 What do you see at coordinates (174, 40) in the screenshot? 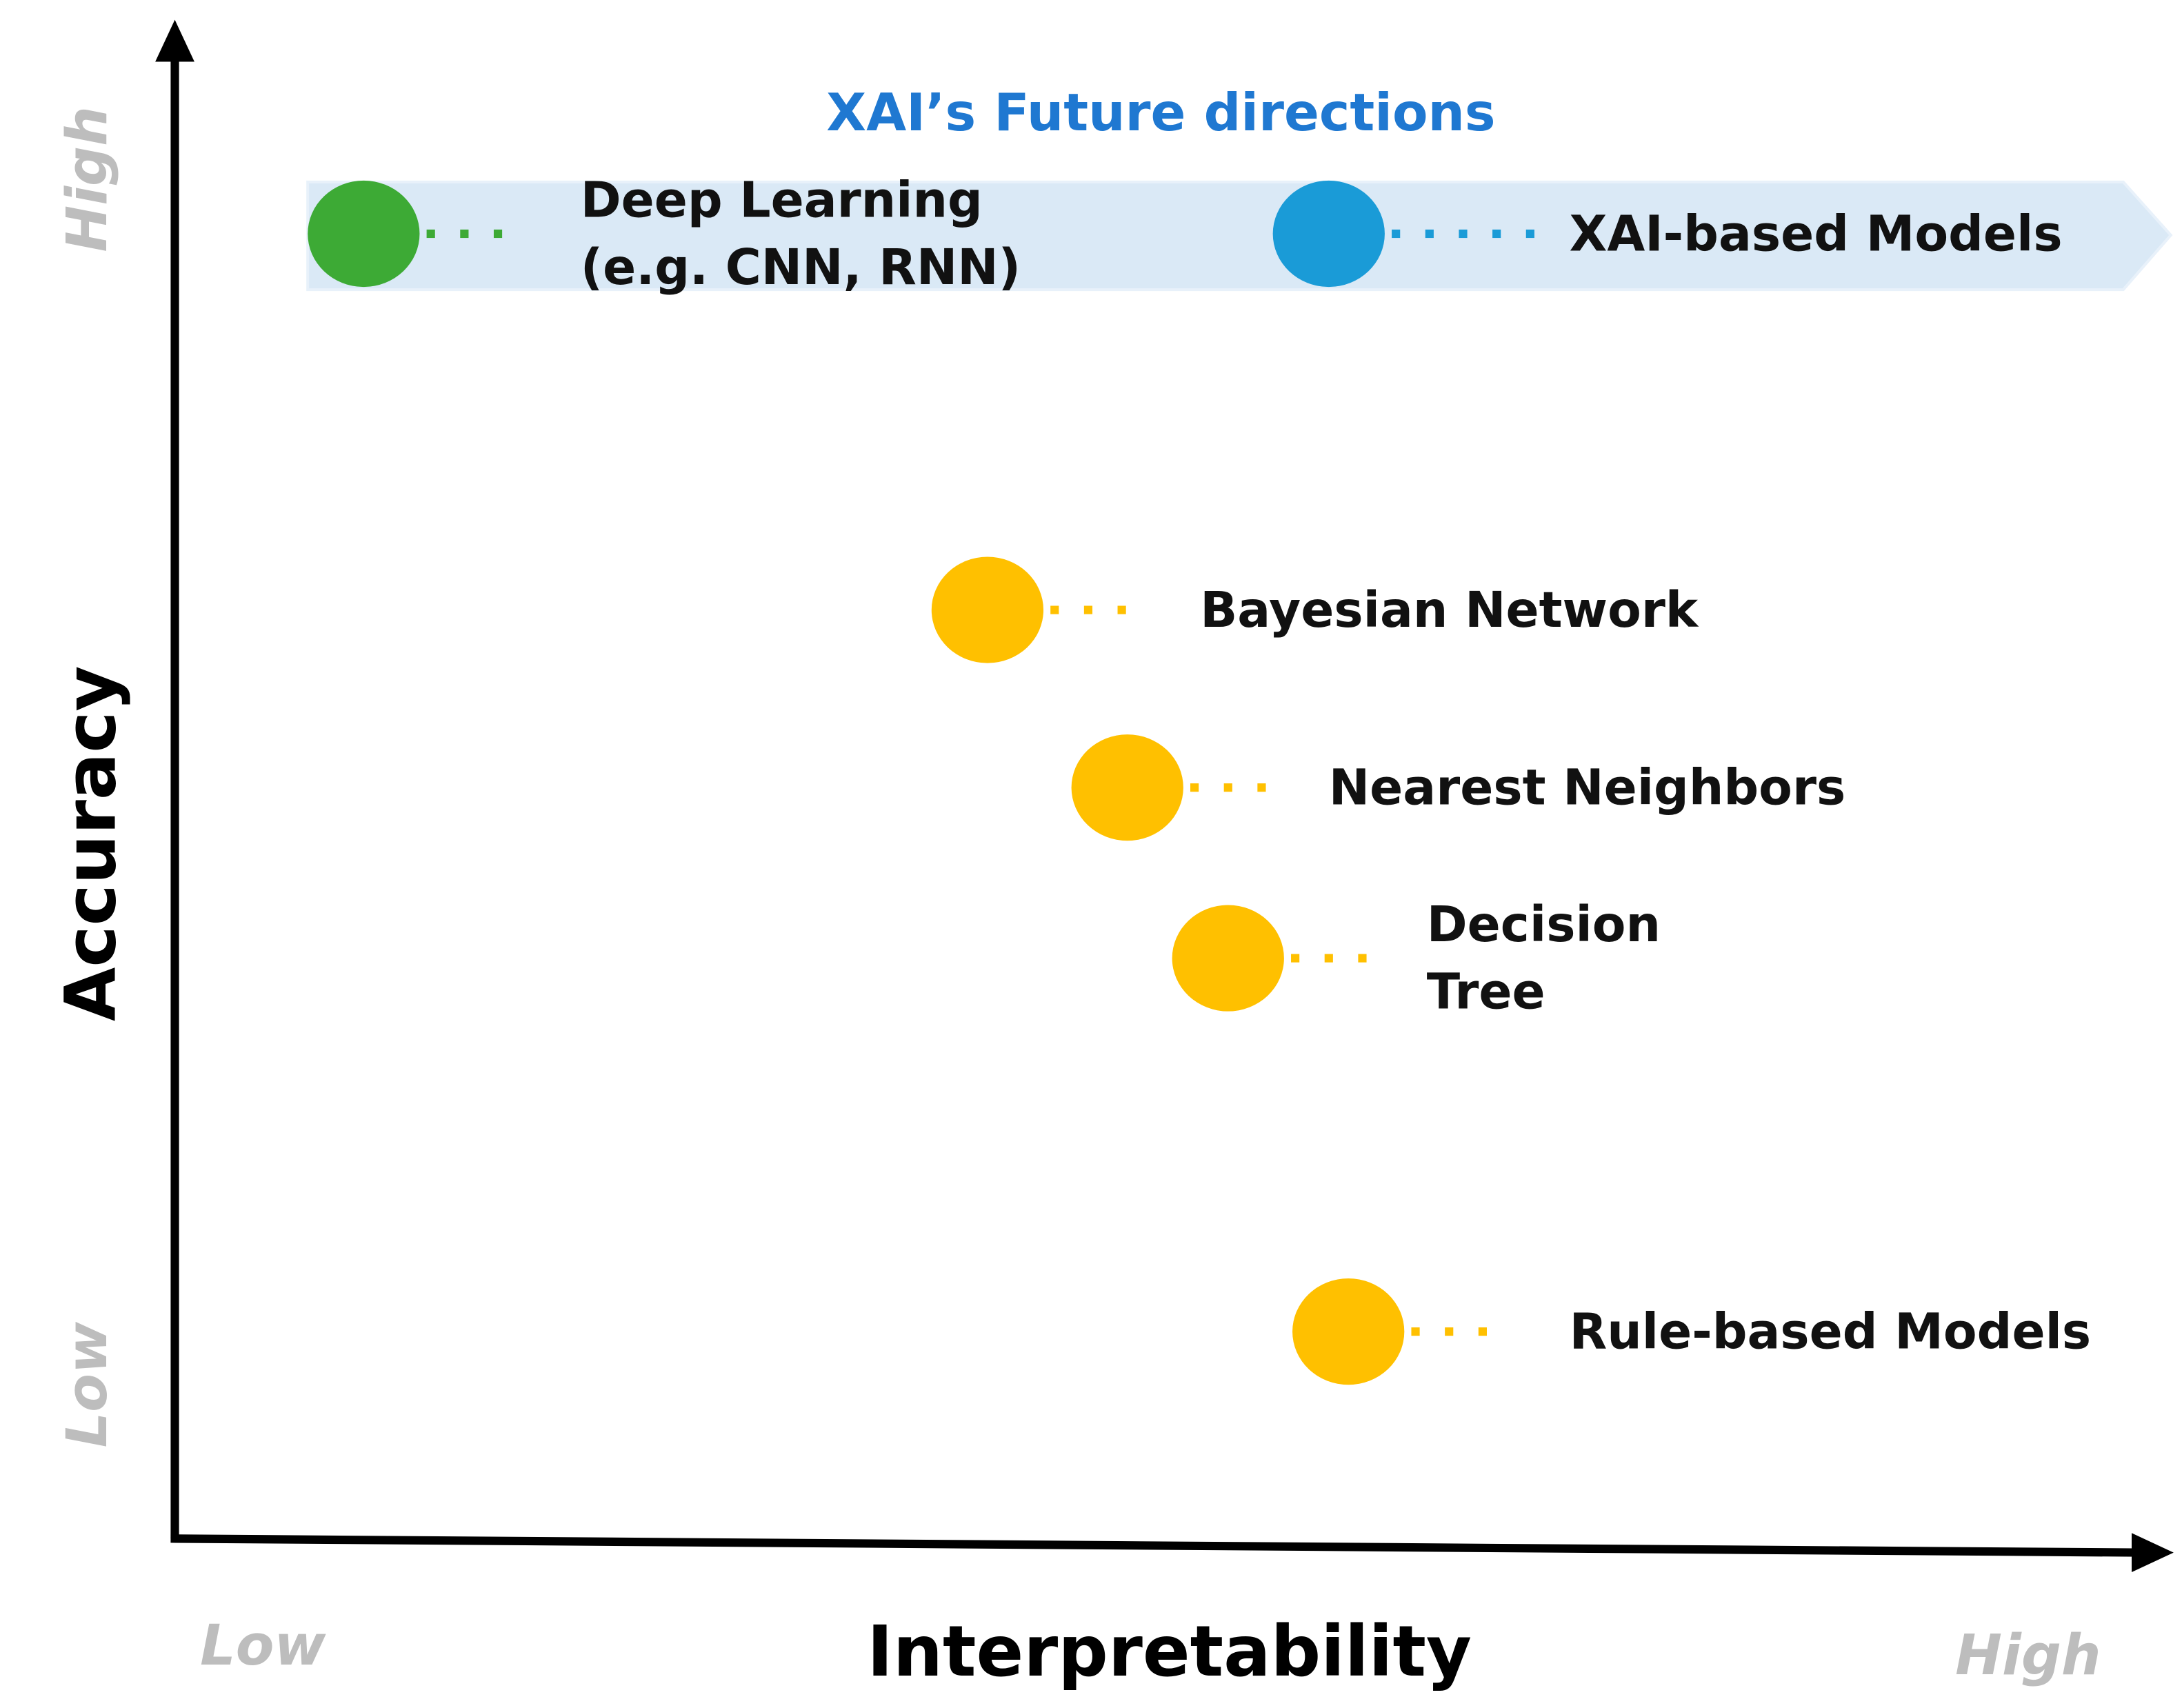
I see `y-axis-arrowhead` at bounding box center [174, 40].